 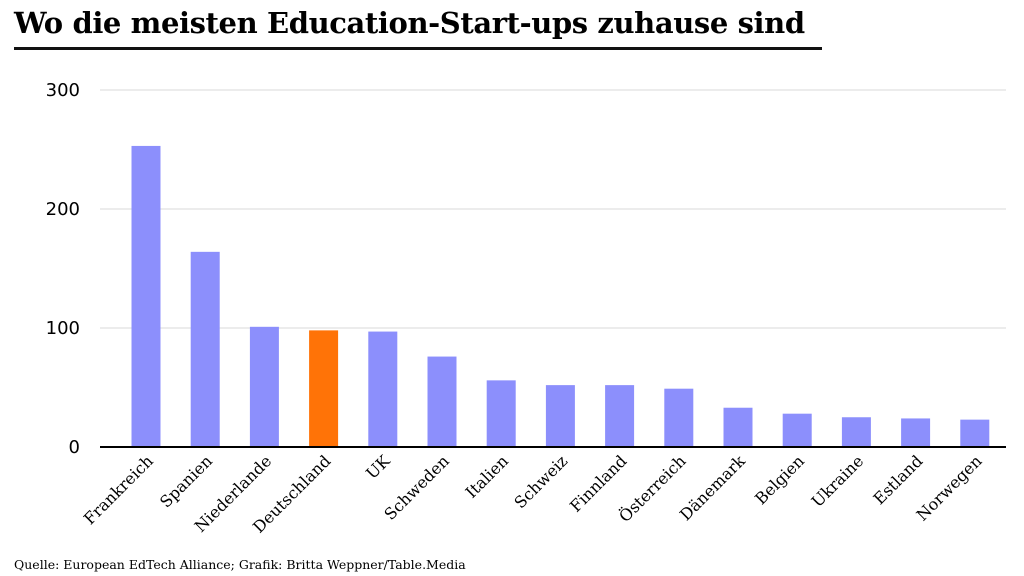 What do you see at coordinates (738, 427) in the screenshot?
I see `bar-dänemark` at bounding box center [738, 427].